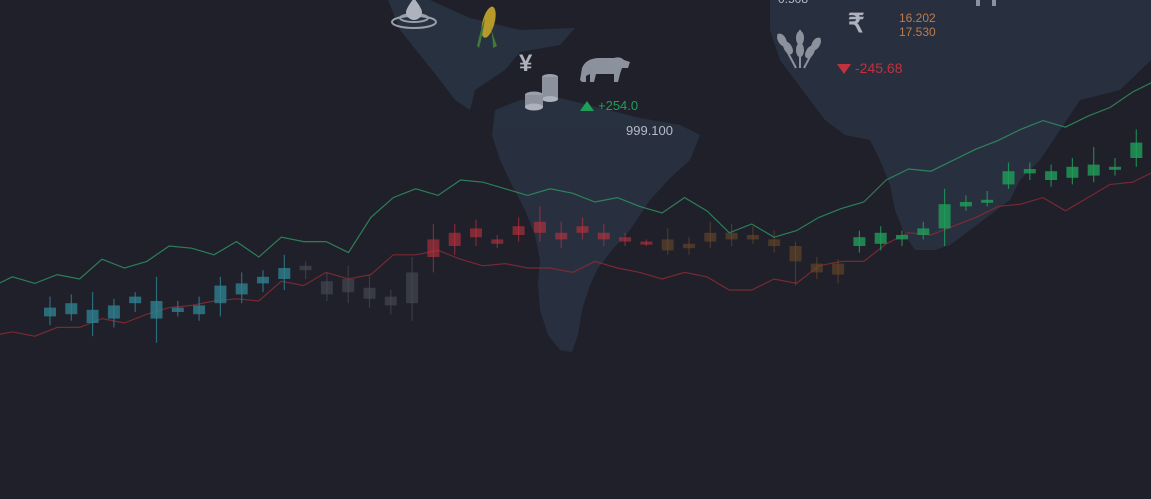 The image size is (1151, 499). Describe the element at coordinates (917, 32) in the screenshot. I see `rate-pair-bottom: 17.530` at that location.